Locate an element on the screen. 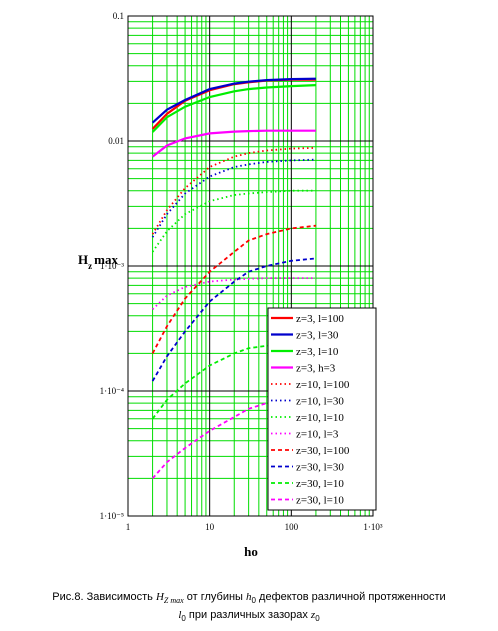 The width and height of the screenshot is (498, 631). y-axis-label-rest: max is located at coordinates (106, 259).